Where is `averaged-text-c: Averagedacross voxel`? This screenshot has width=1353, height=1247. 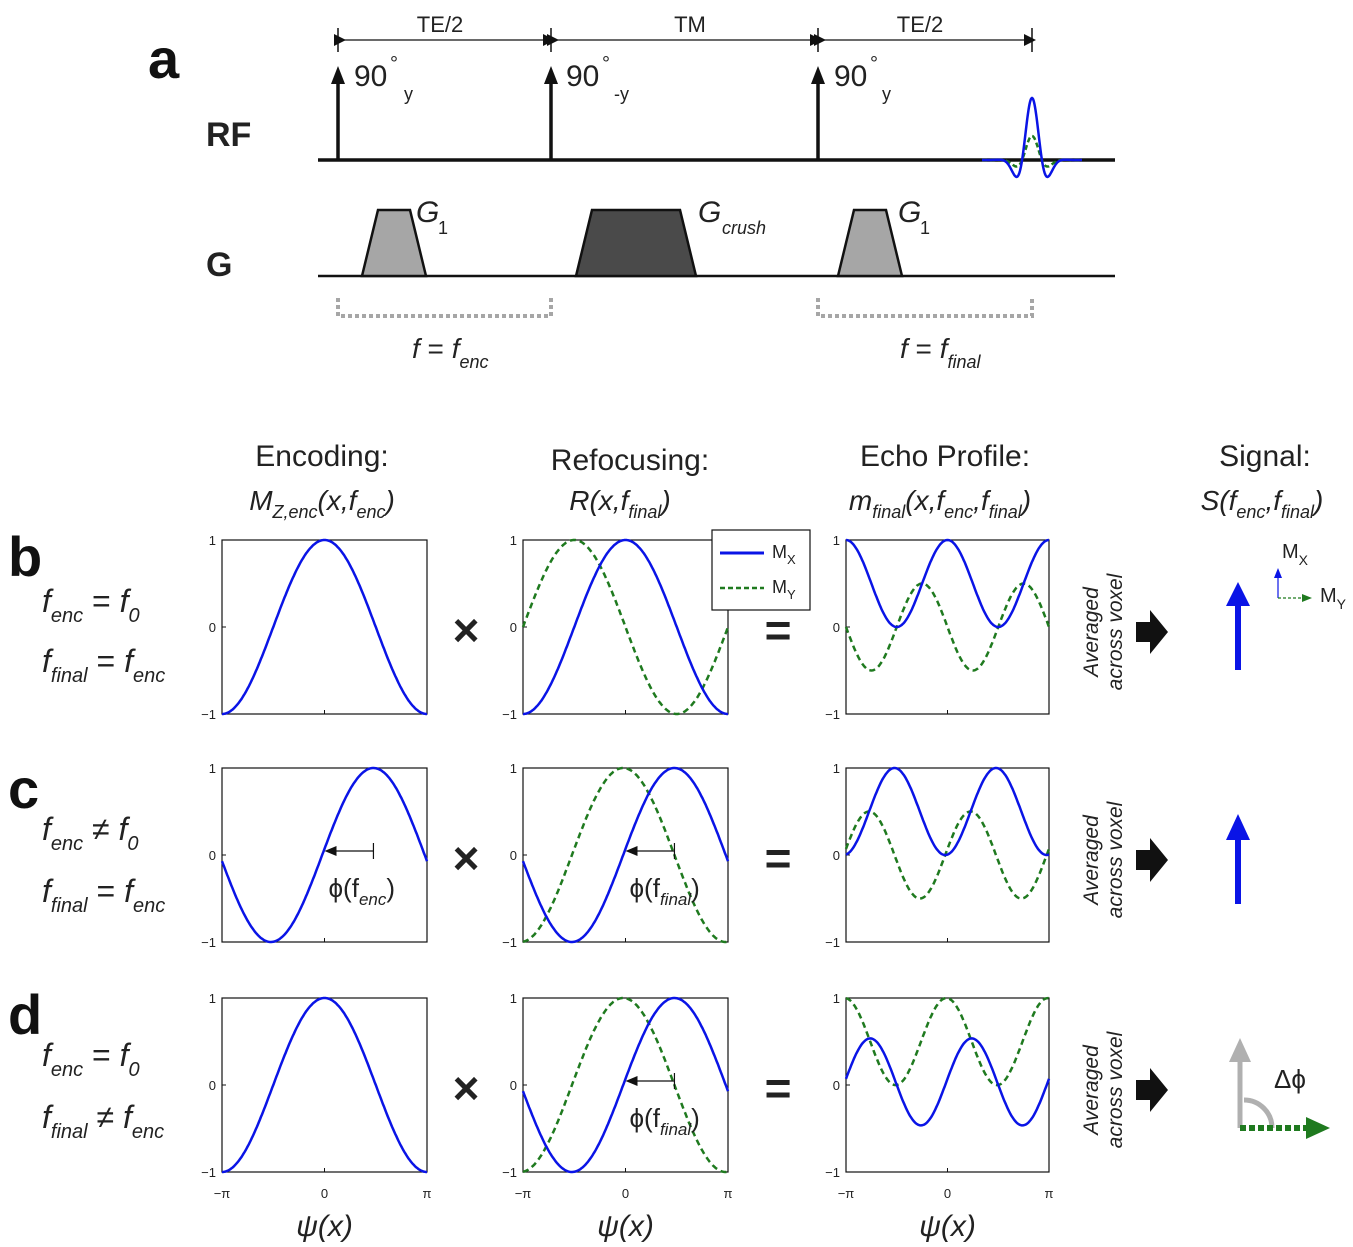
averaged-text-c: Averagedacross voxel is located at coordinates (1103, 859).